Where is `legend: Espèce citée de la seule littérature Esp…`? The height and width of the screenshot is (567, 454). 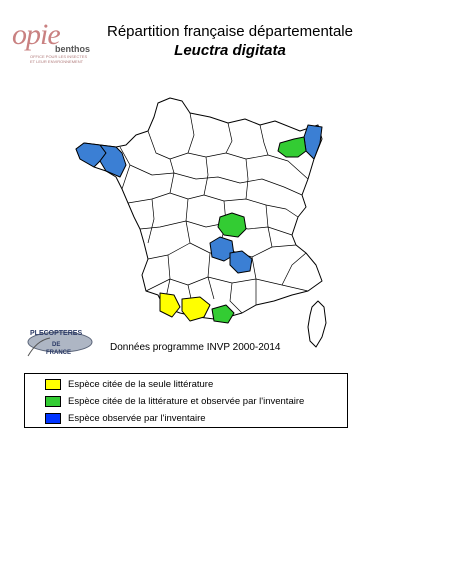 legend: Espèce citée de la seule littérature Esp… is located at coordinates (186, 400).